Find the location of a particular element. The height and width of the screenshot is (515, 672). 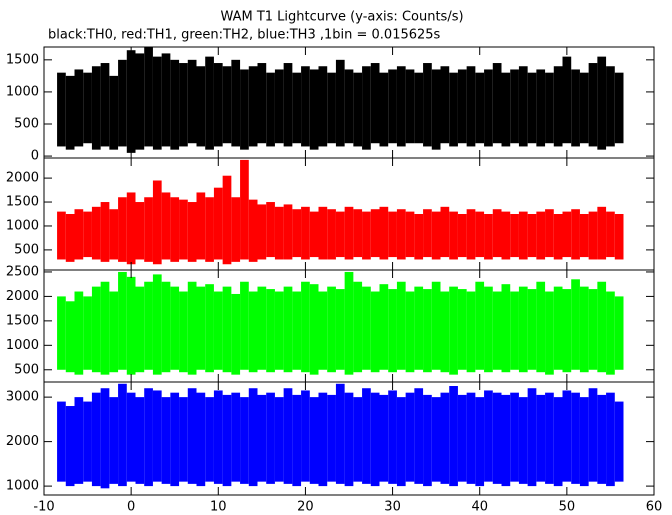

x-tick-label: -10 is located at coordinates (43, 507).